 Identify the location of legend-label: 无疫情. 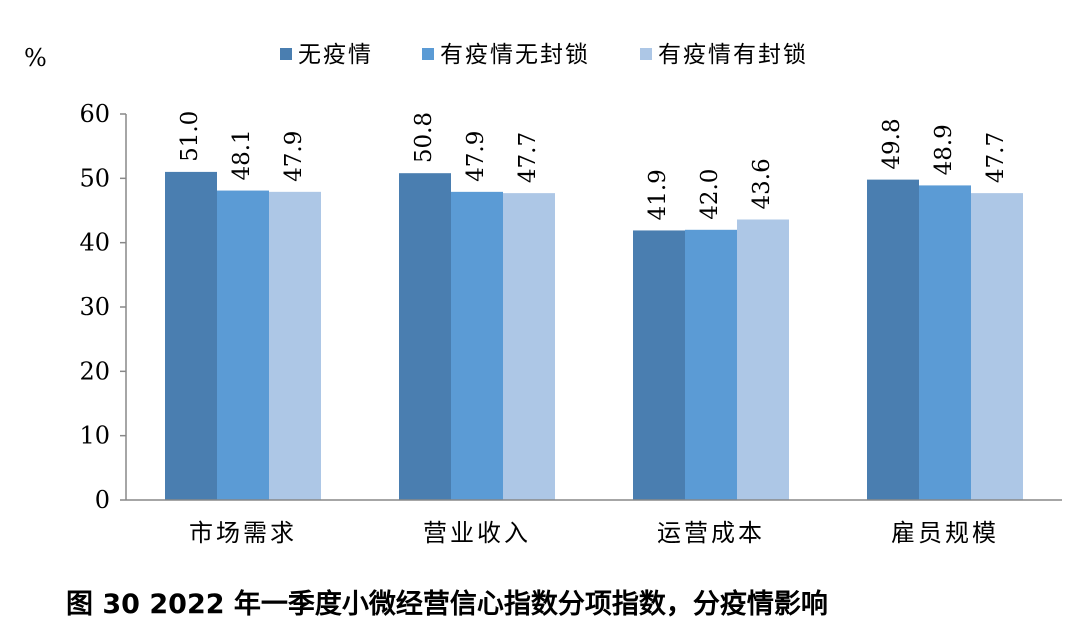
(335, 55).